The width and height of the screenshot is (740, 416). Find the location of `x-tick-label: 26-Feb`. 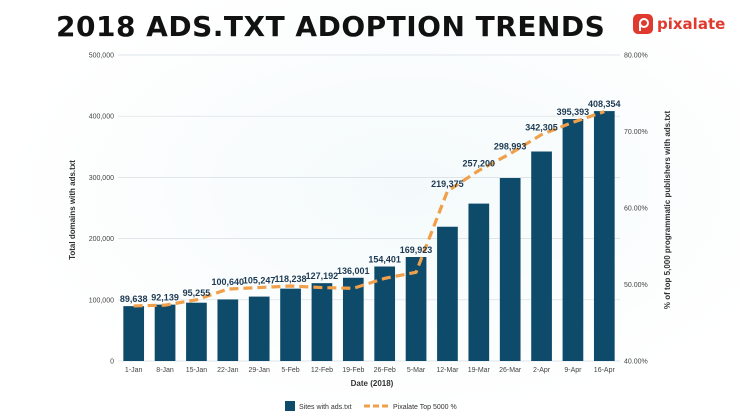

x-tick-label: 26-Feb is located at coordinates (385, 370).